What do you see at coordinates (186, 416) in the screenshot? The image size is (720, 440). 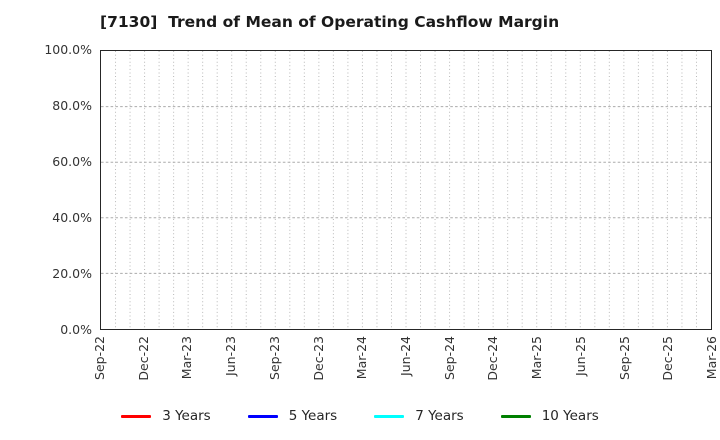 I see `legend-label: 3 Years` at bounding box center [186, 416].